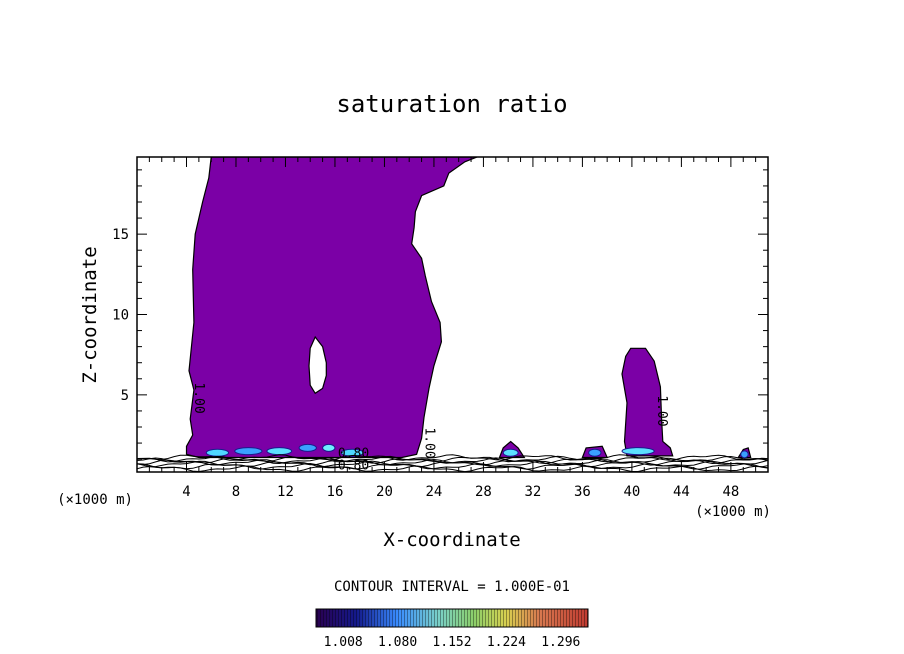 The image size is (904, 654). I want to click on contour-label-2: 1.00, so click(661, 410).